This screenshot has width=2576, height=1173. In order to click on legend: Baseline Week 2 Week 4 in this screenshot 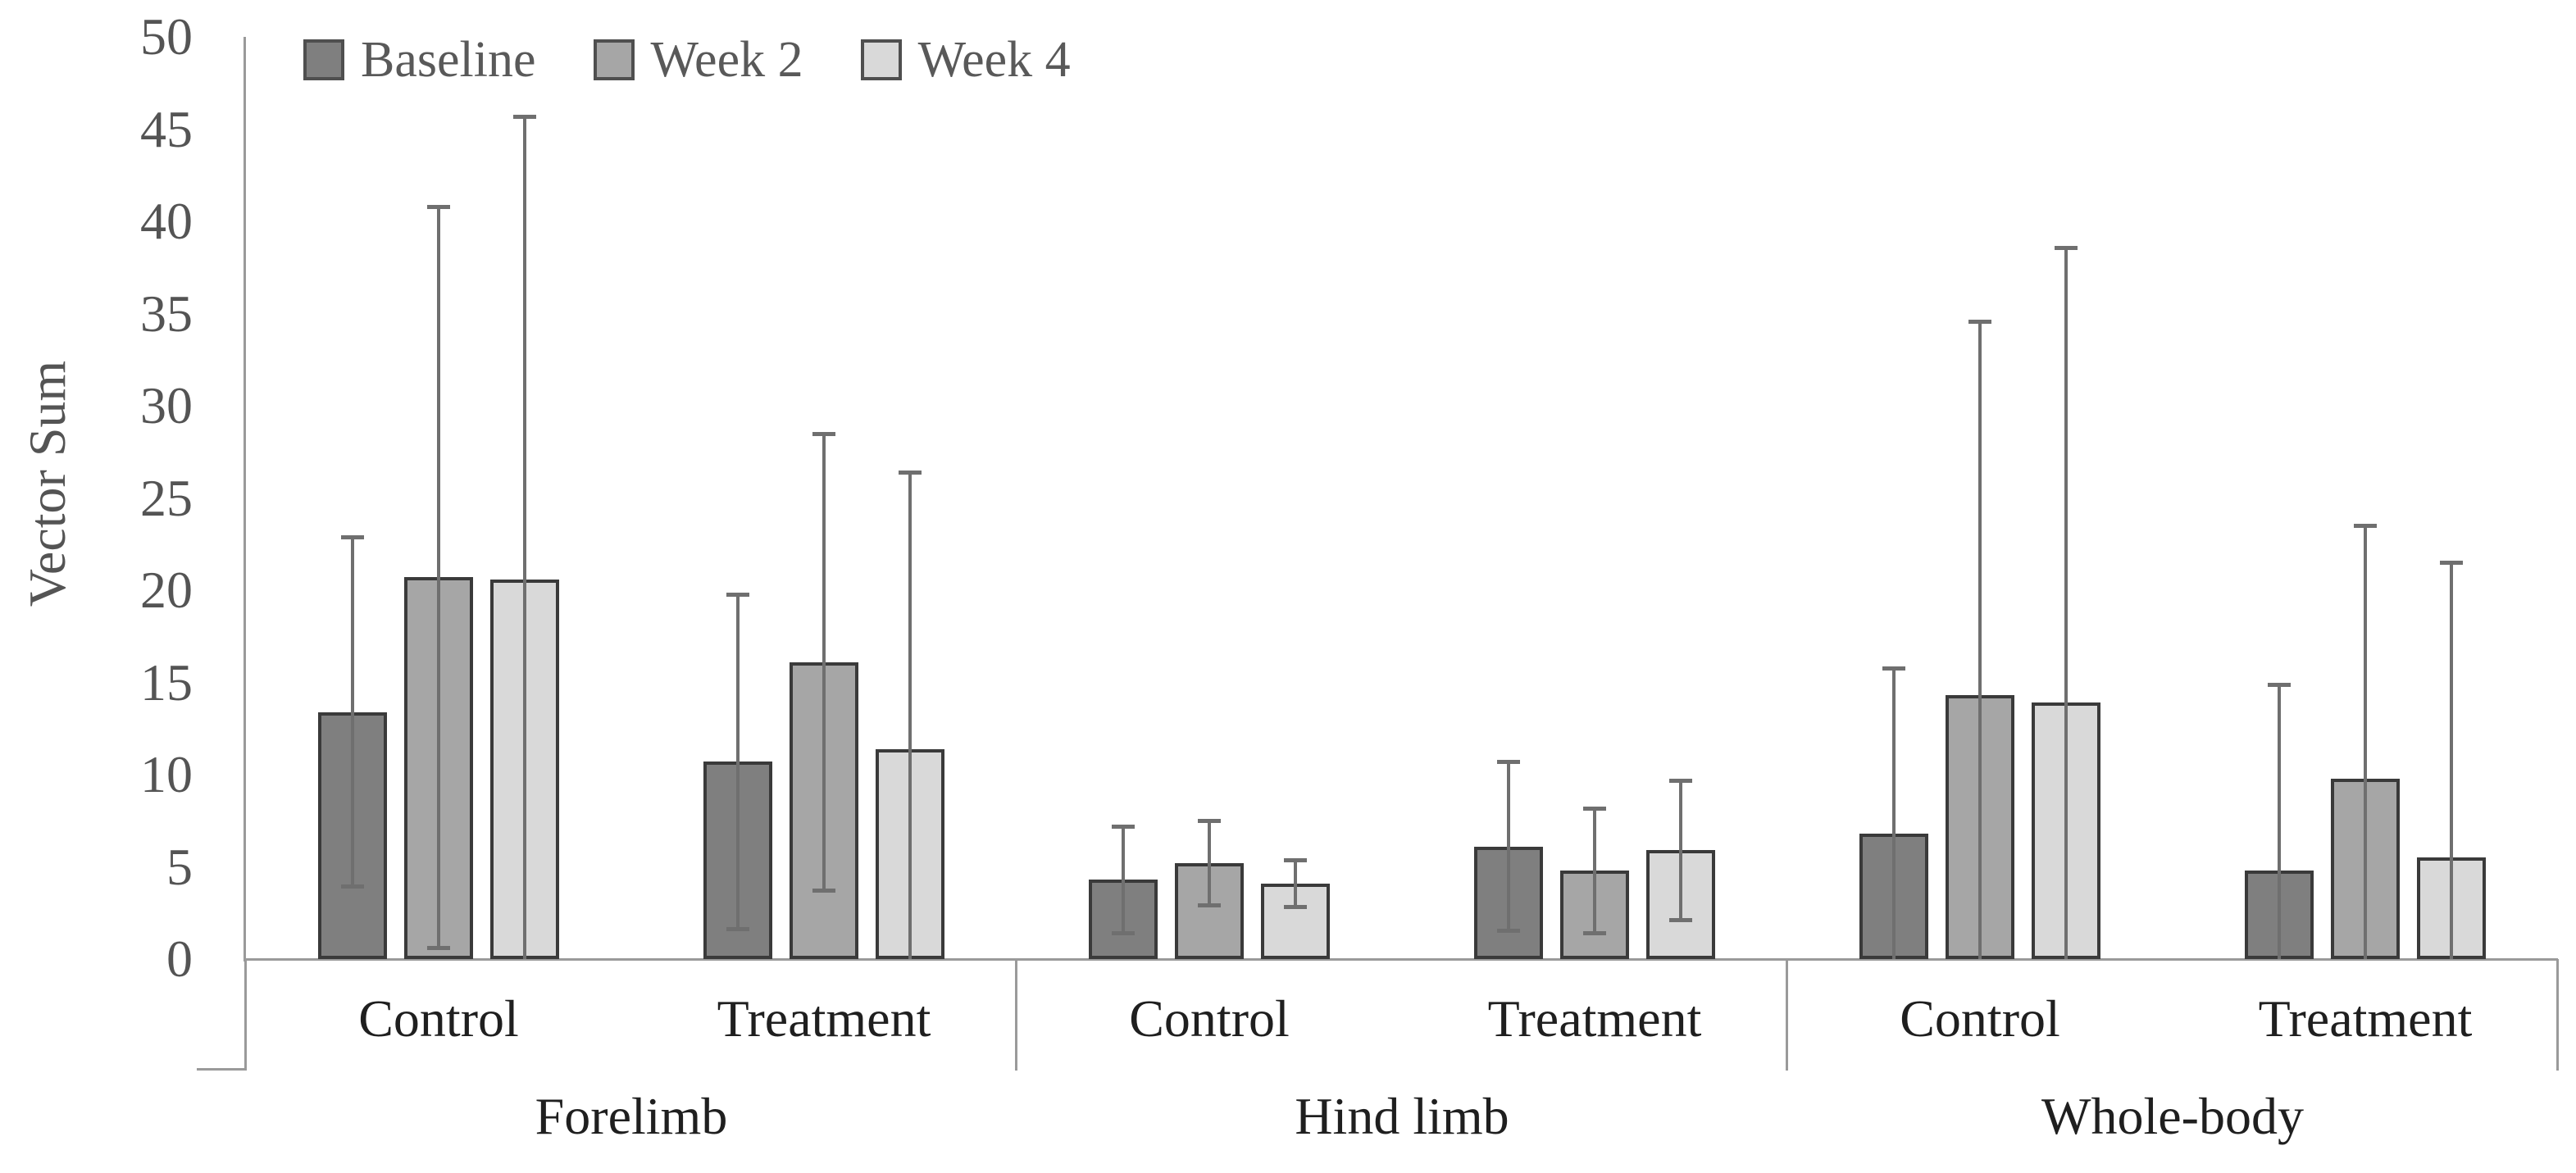, I will do `click(687, 59)`.